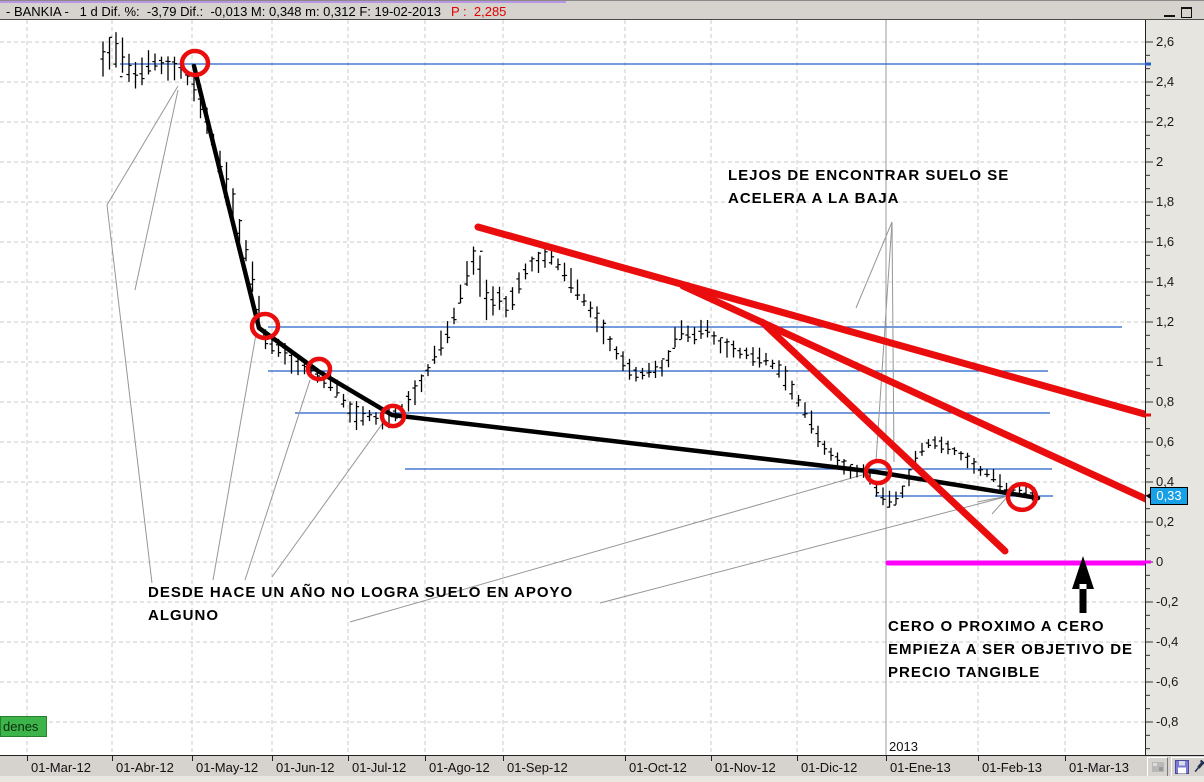  Describe the element at coordinates (61, 767) in the screenshot. I see `time-axis-label: 01-Mar-12` at that location.